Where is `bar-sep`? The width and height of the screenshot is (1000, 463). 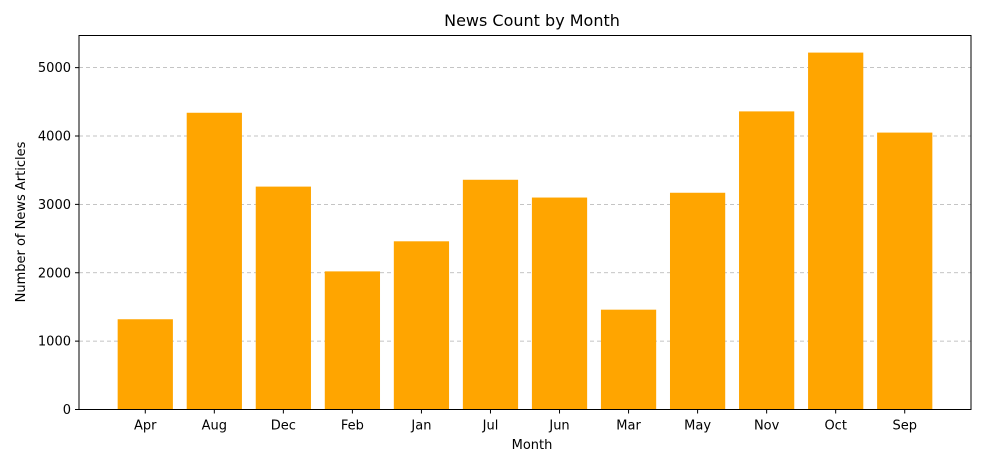 bar-sep is located at coordinates (905, 271).